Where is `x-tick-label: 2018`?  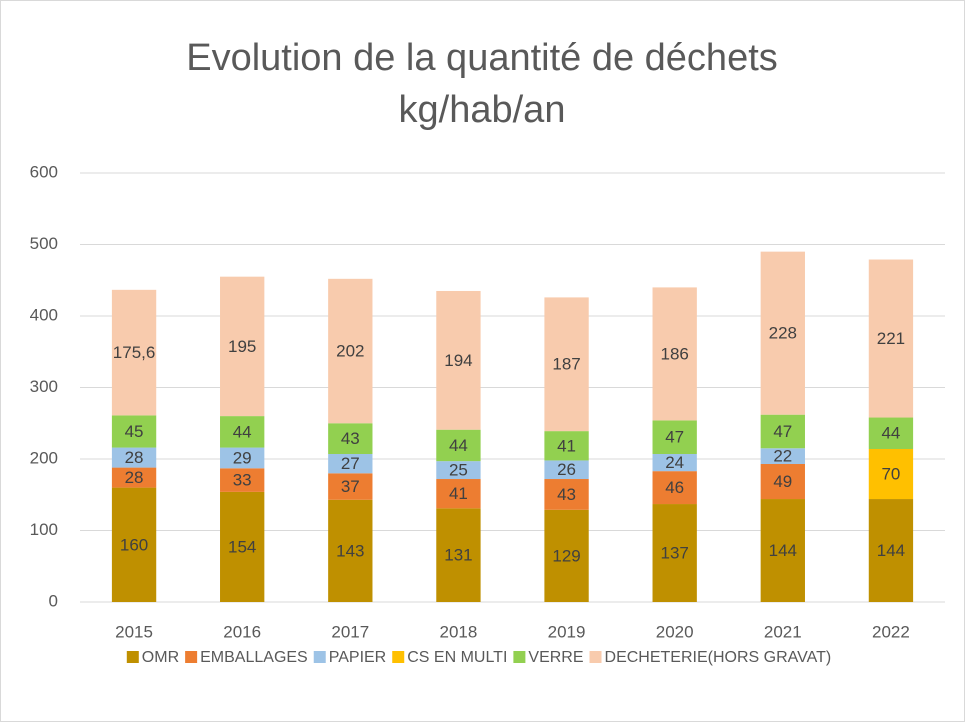 x-tick-label: 2018 is located at coordinates (459, 631).